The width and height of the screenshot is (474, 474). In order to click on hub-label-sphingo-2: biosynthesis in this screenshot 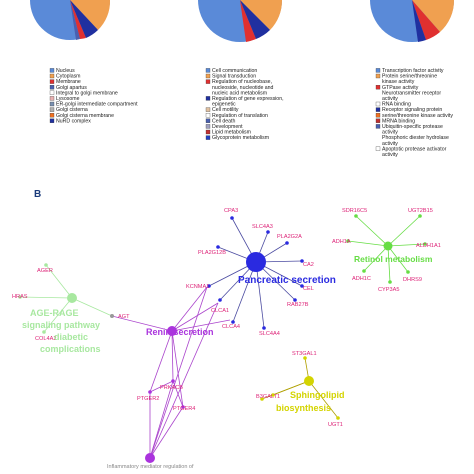, I will do `click(303, 408)`.